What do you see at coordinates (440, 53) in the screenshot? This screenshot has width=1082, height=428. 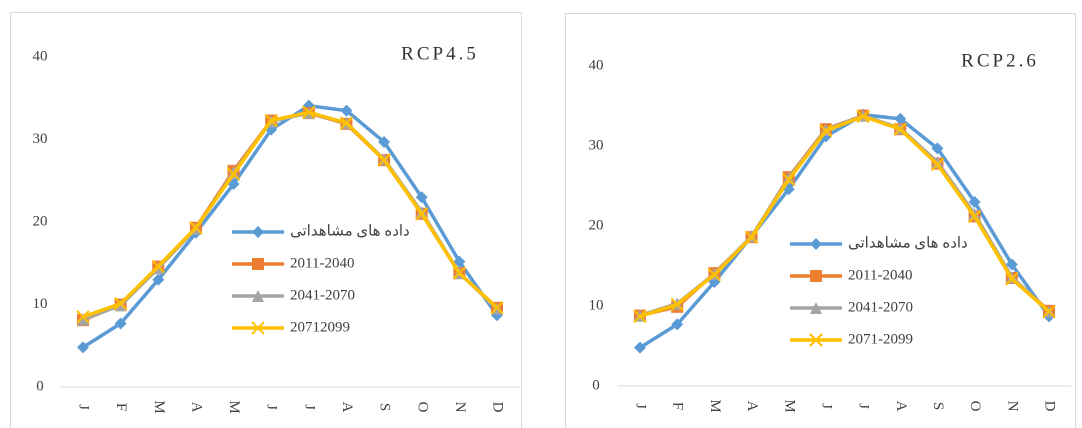 I see `chart-title: RCP4.5` at bounding box center [440, 53].